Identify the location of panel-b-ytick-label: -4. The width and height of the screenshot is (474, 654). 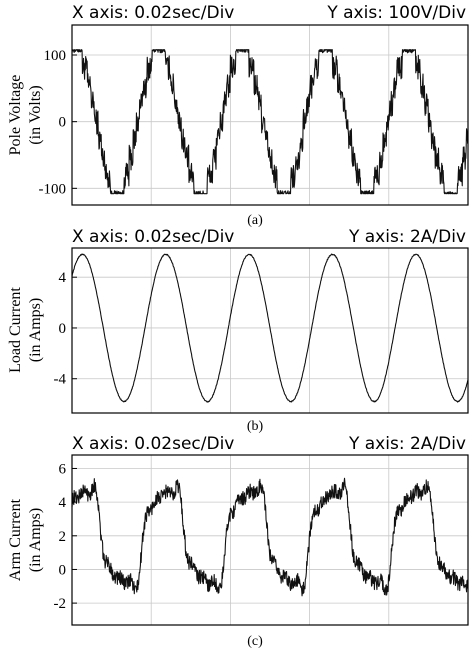
(60, 380).